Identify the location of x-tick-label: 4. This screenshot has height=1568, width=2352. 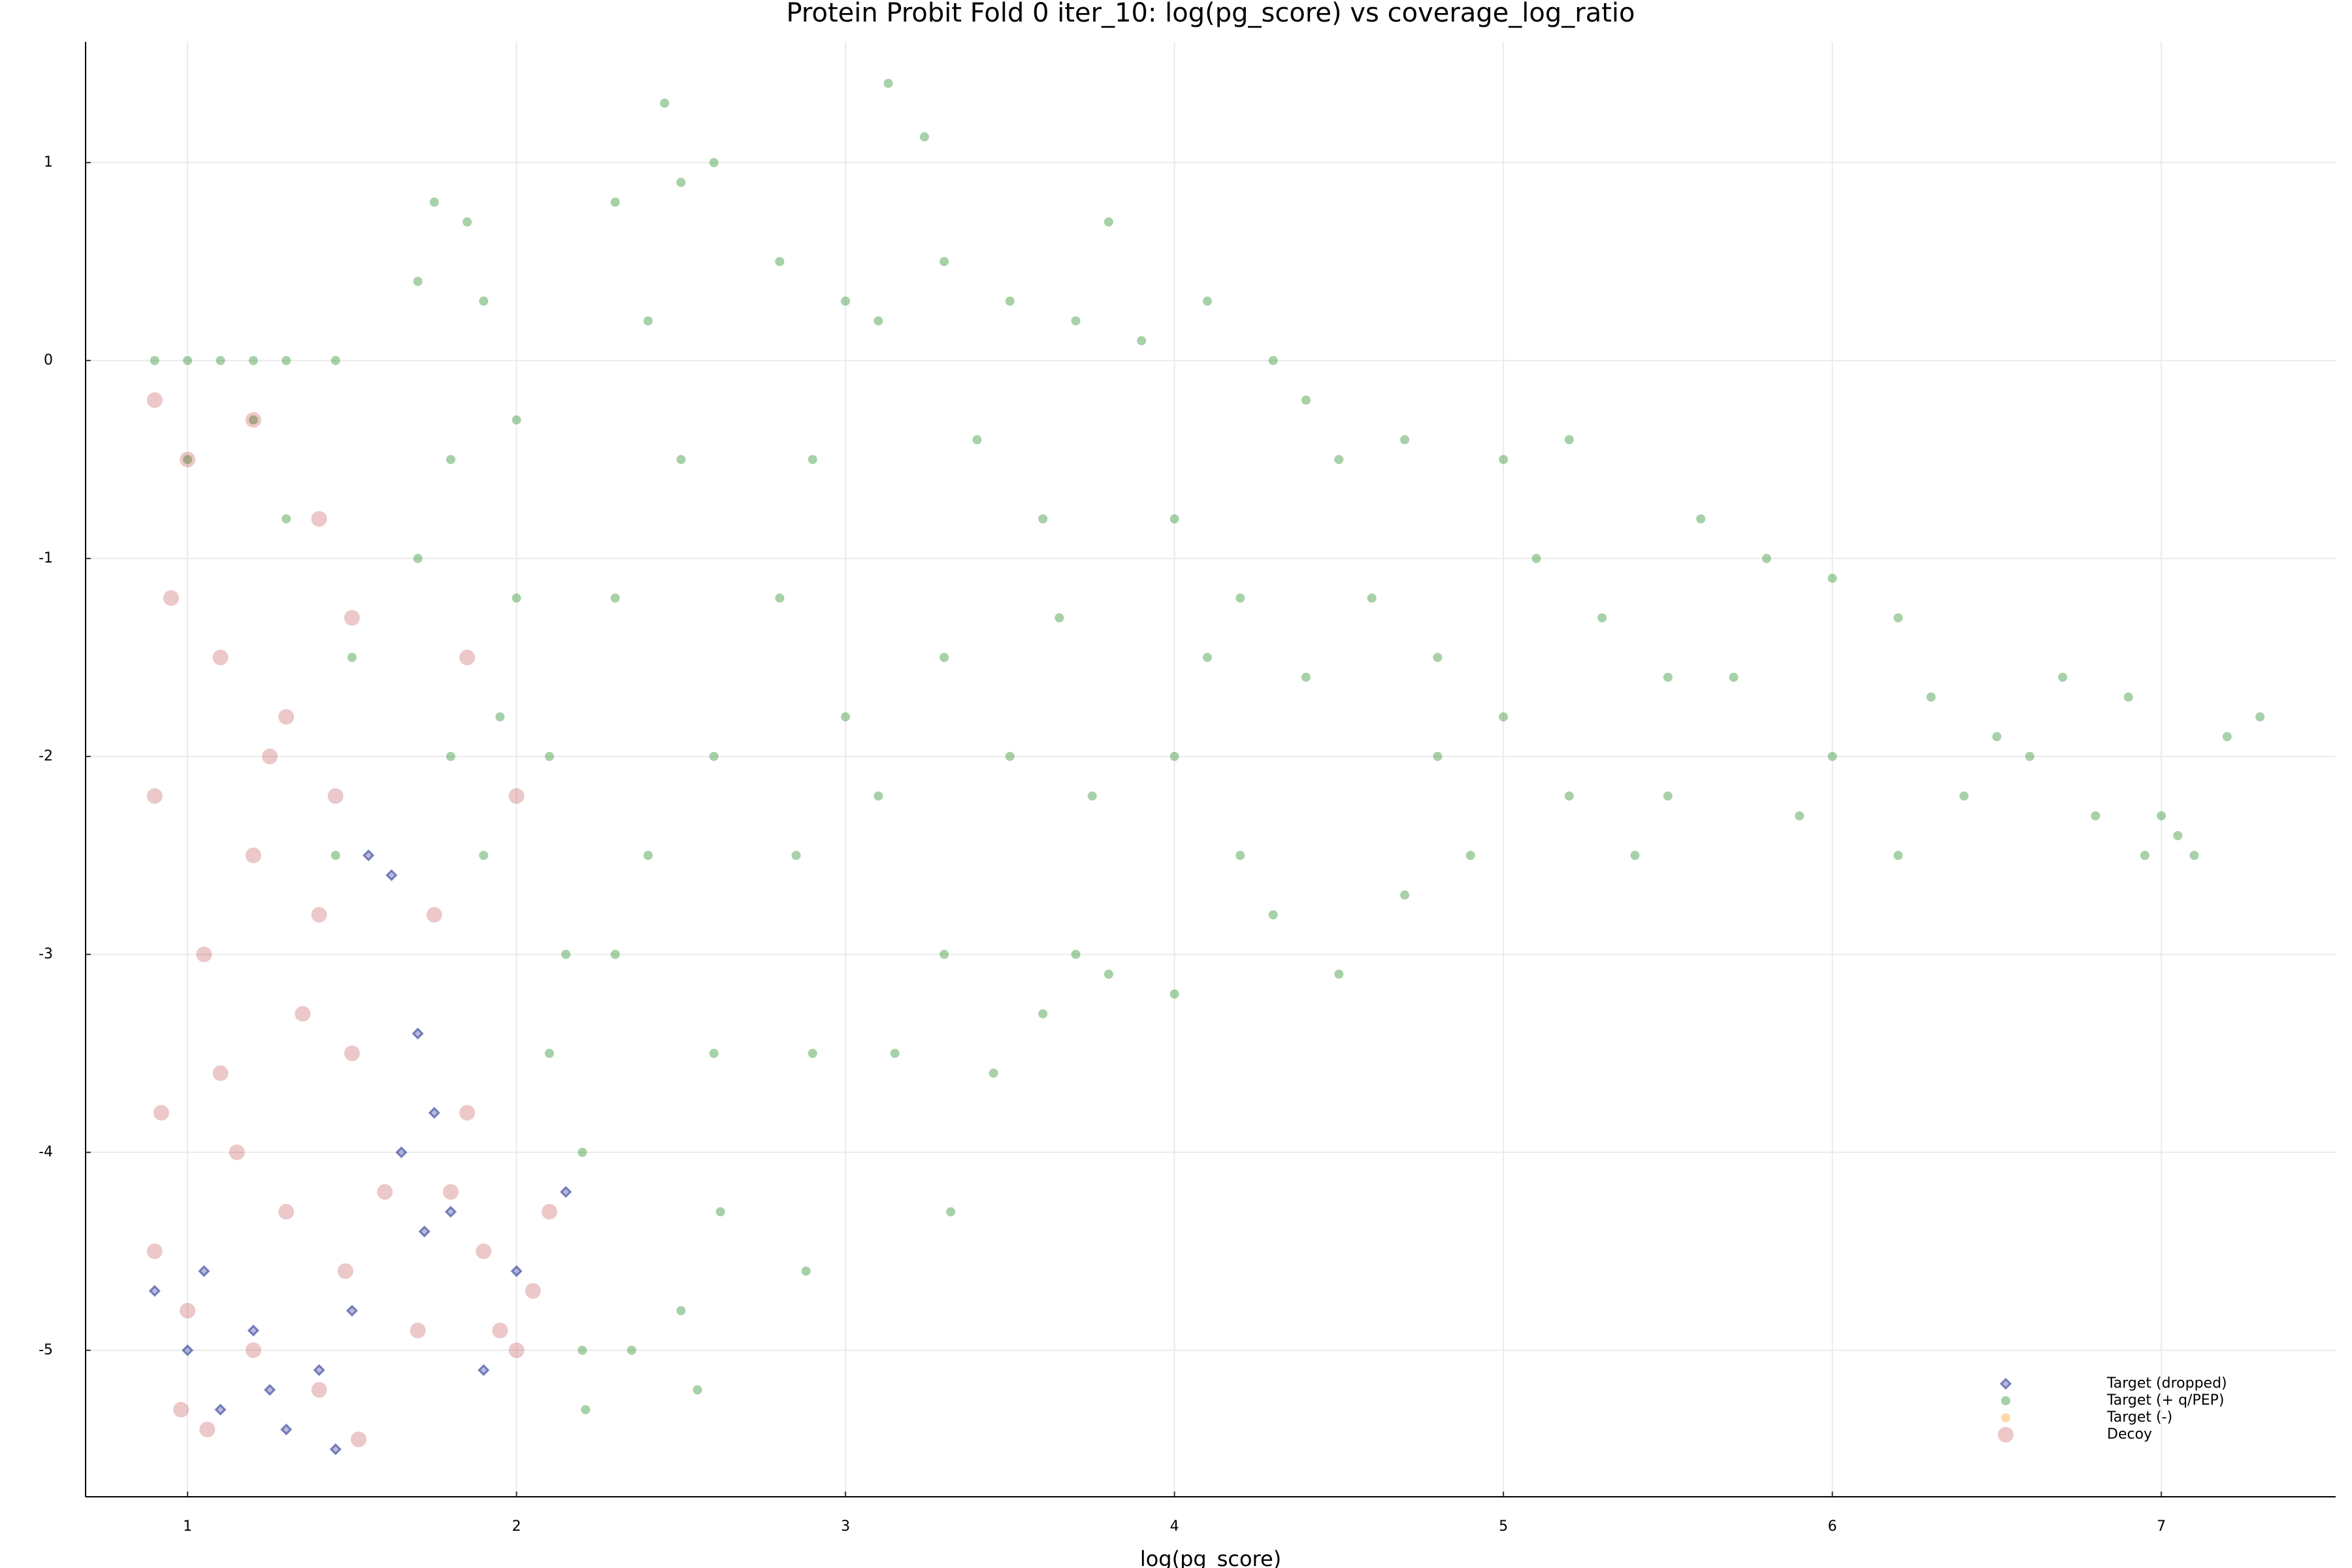
(1174, 1526).